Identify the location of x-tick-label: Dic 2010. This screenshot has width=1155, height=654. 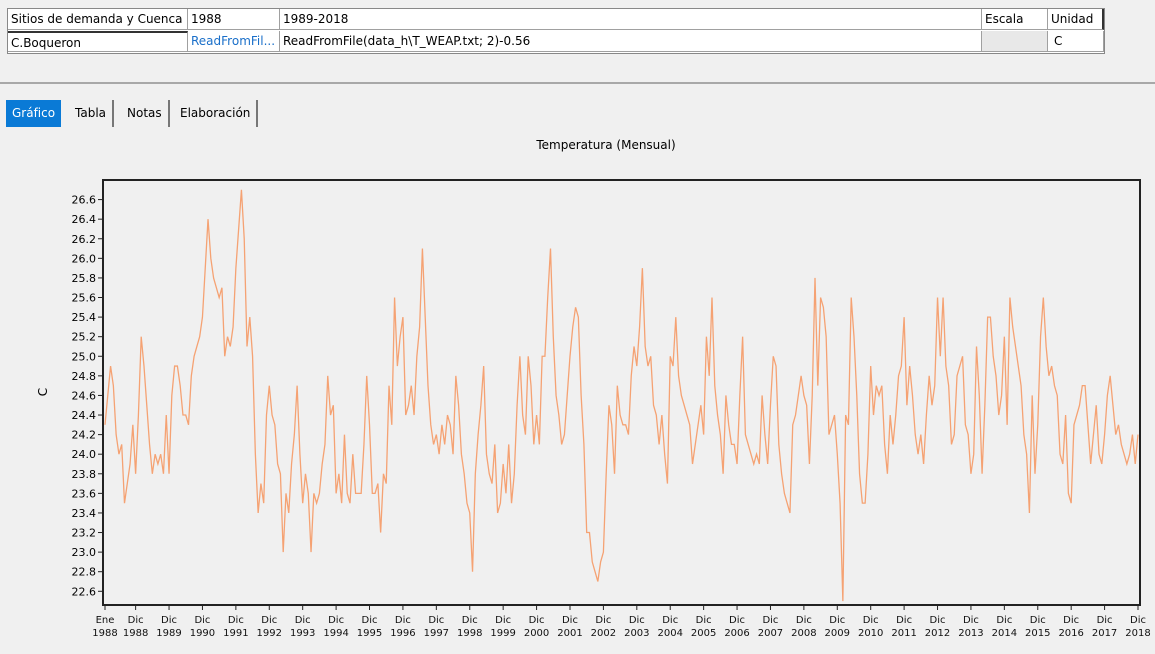
(870, 627).